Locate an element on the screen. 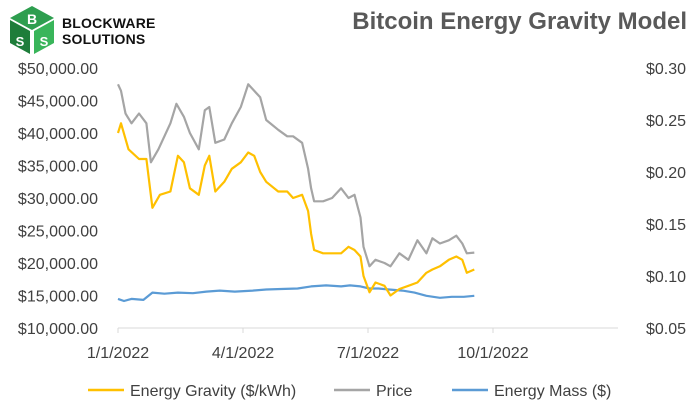 This screenshot has height=409, width=697. y-right-tick-label: $0.25 is located at coordinates (666, 121).